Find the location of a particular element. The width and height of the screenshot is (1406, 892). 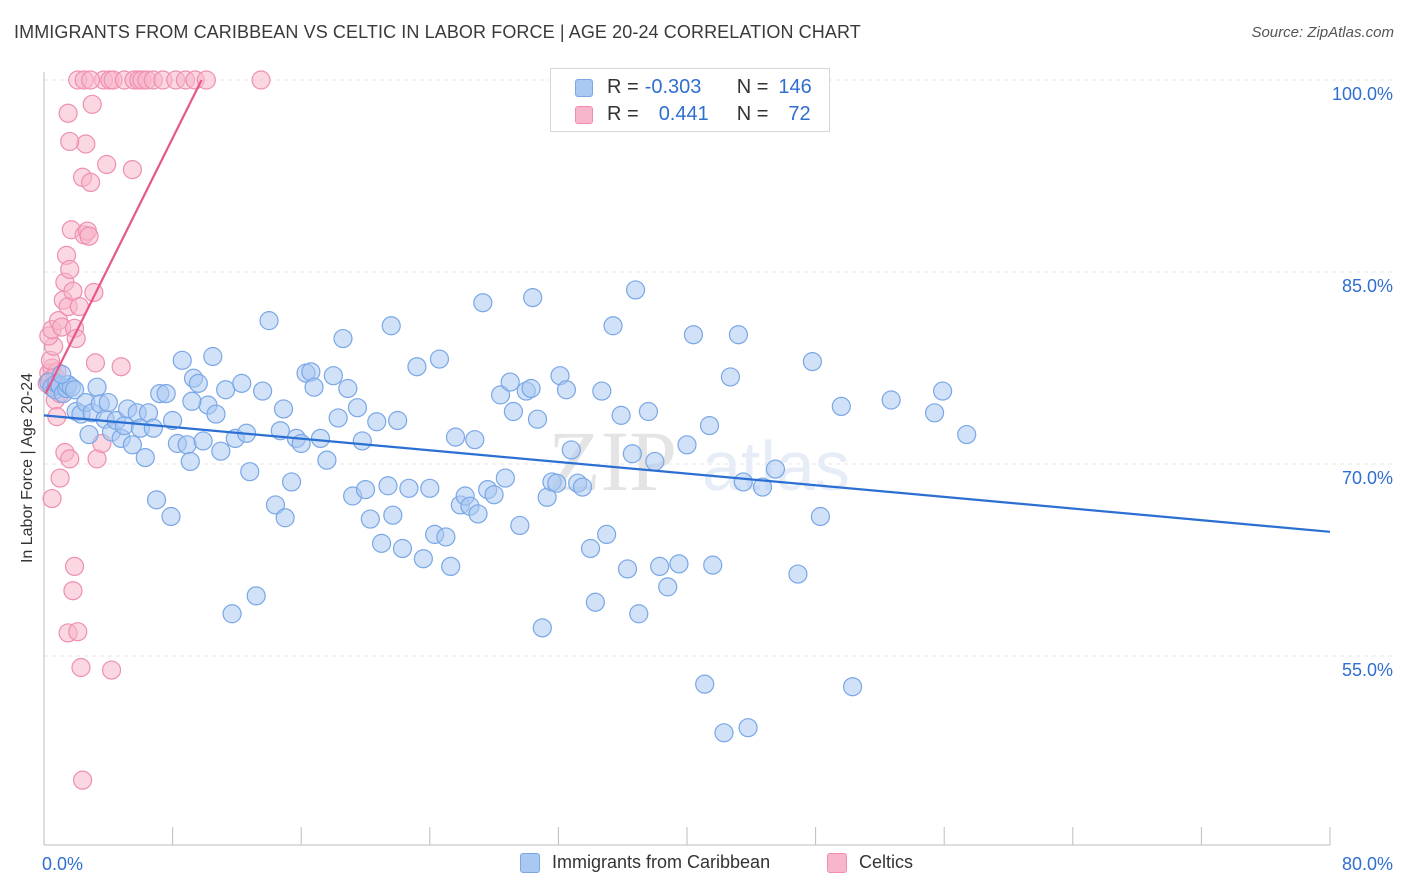

chart-source: Source: ZipAtlas.com is located at coordinates (1322, 32).